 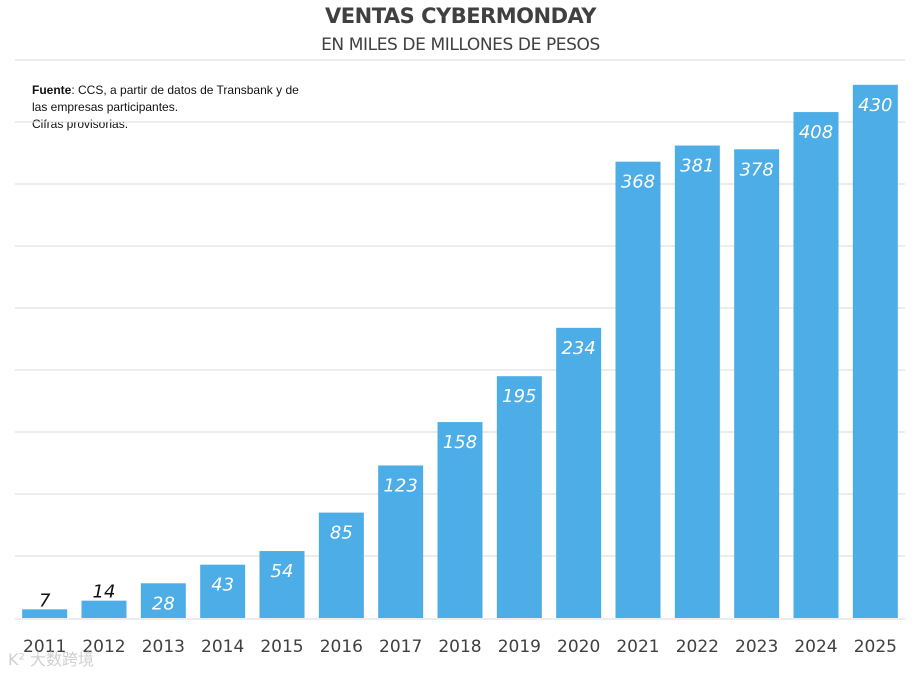 What do you see at coordinates (222, 647) in the screenshot?
I see `x-tick-label: 2014` at bounding box center [222, 647].